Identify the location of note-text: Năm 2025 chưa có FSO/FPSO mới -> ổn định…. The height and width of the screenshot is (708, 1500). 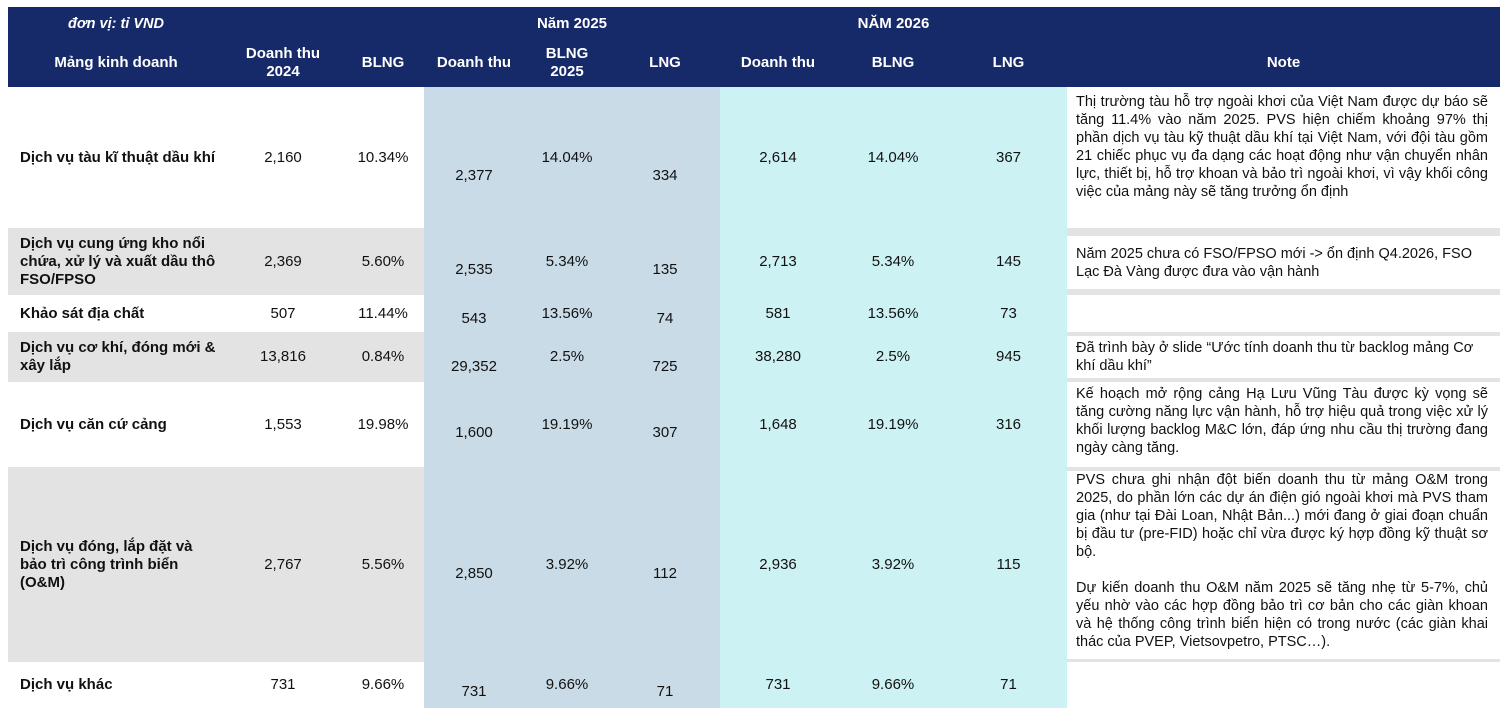
(1274, 262).